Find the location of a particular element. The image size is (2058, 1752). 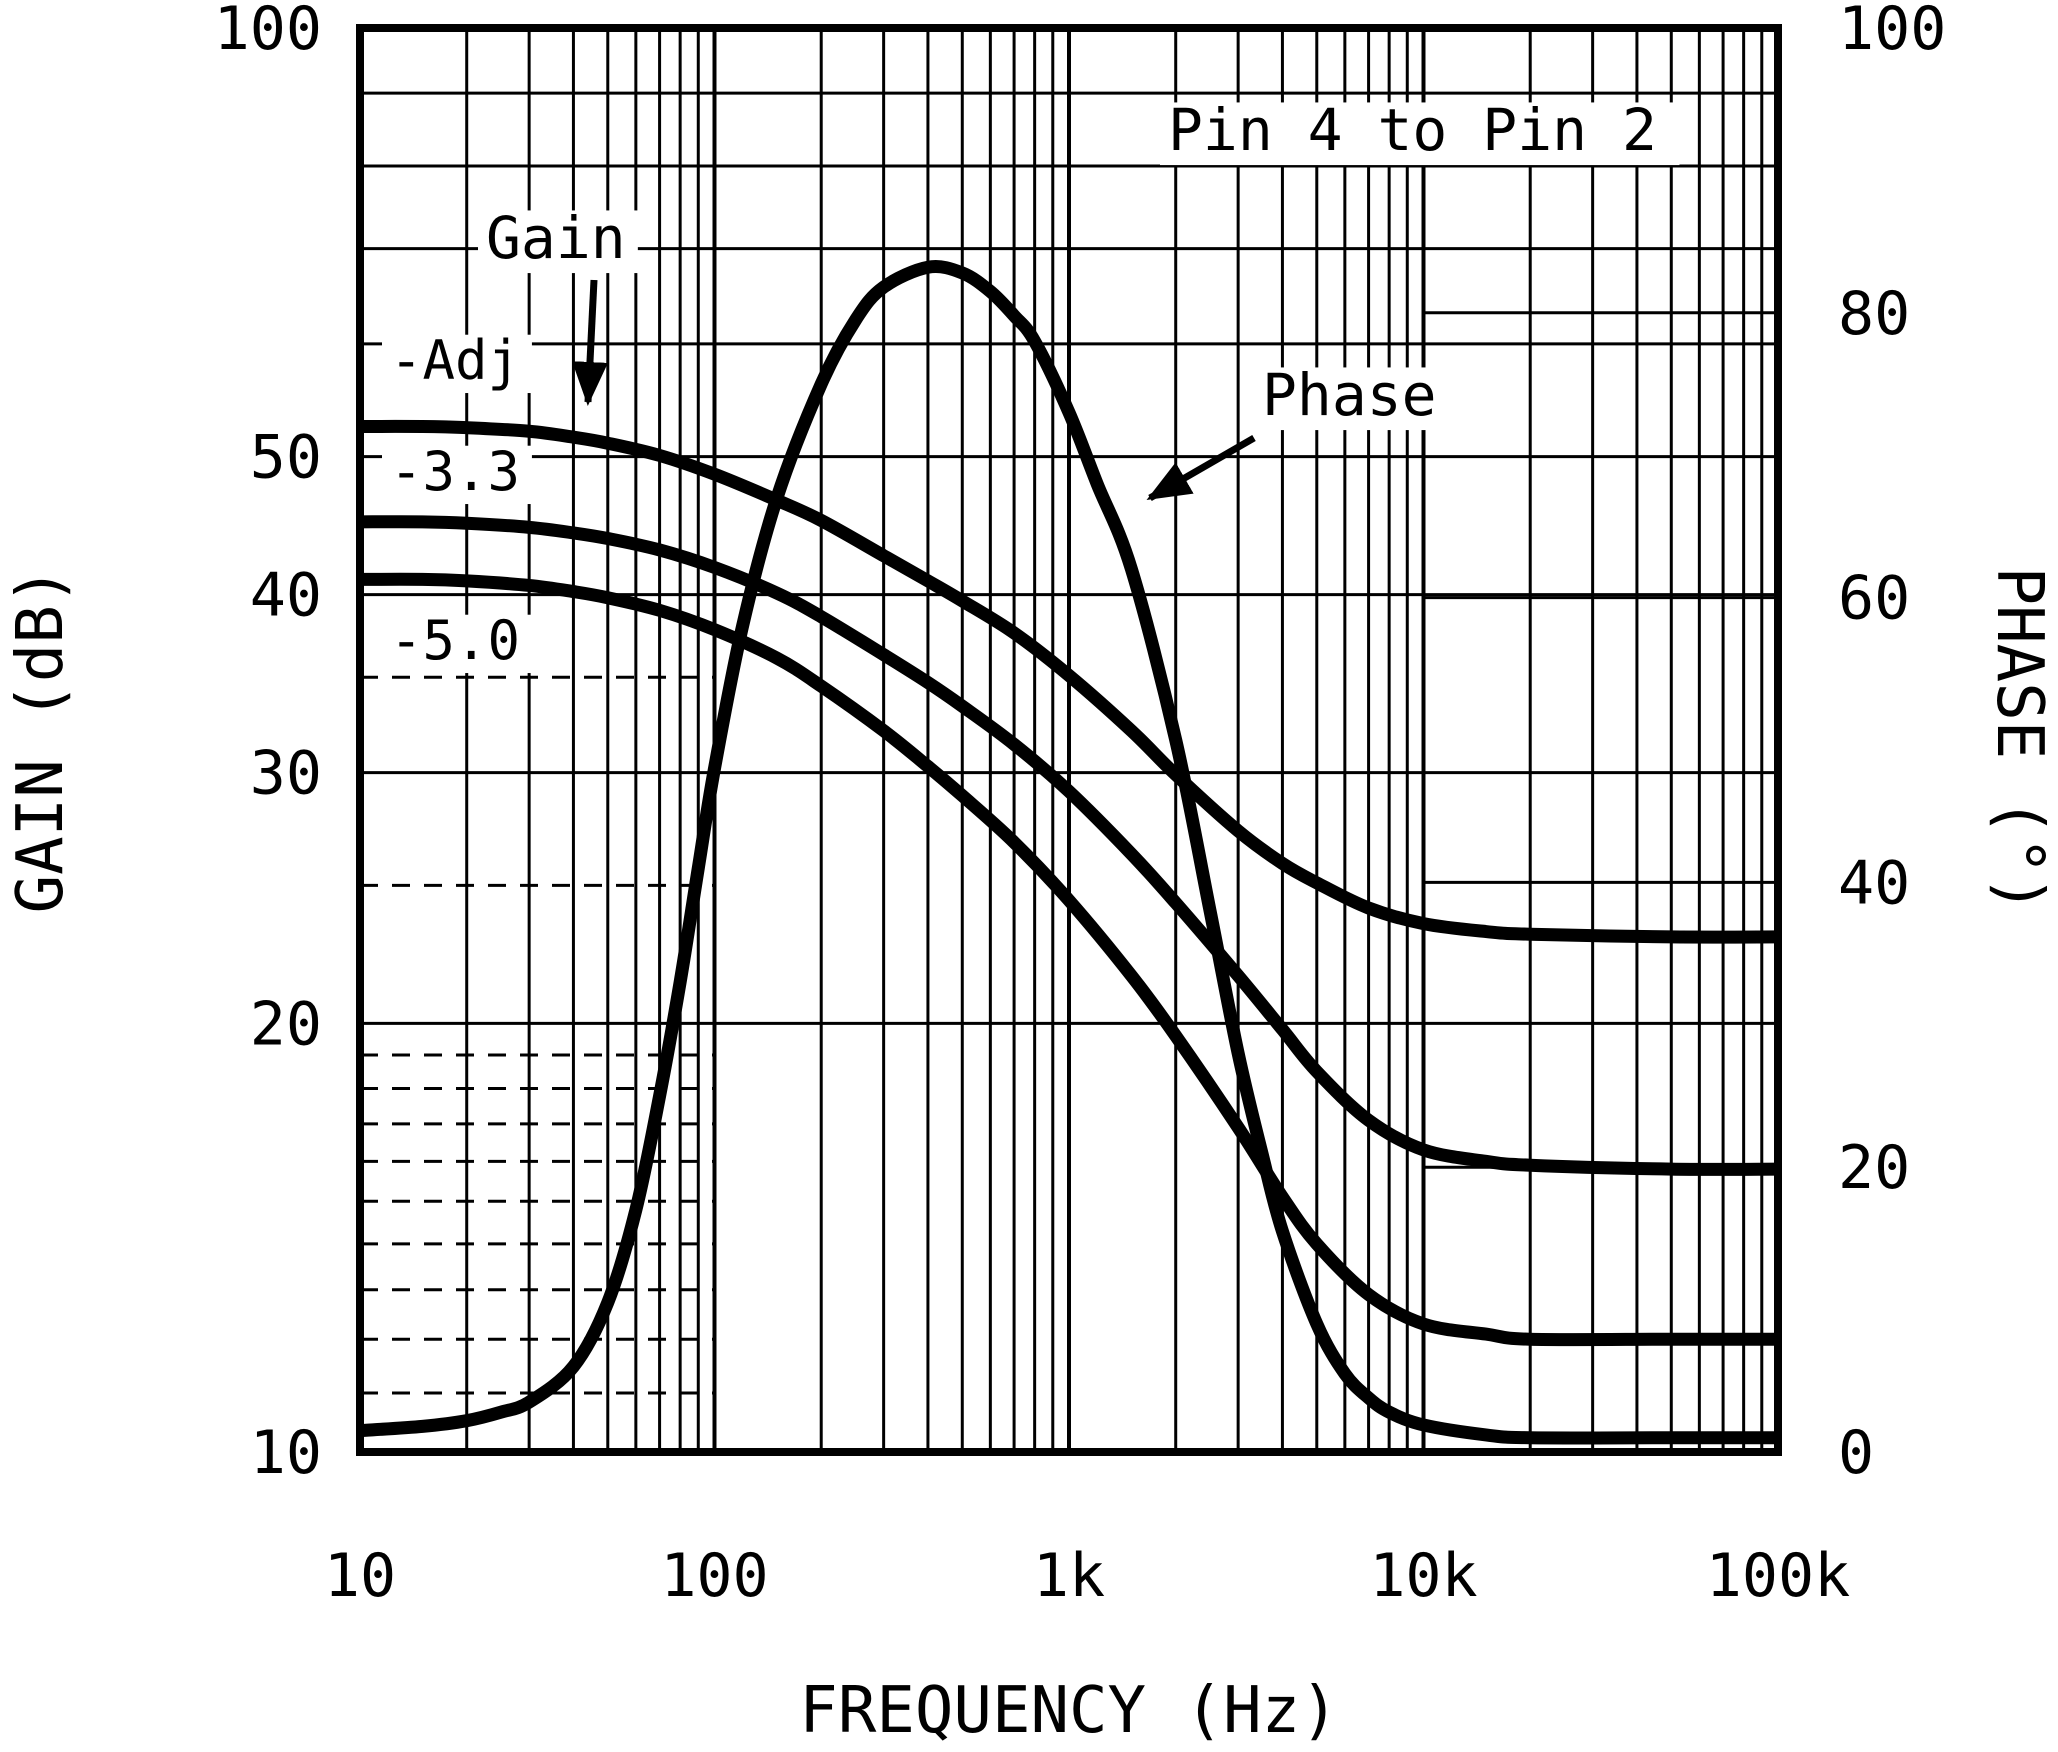

x-tick-labels: 10 100 1k 10k 100k is located at coordinates (1087, 1576).